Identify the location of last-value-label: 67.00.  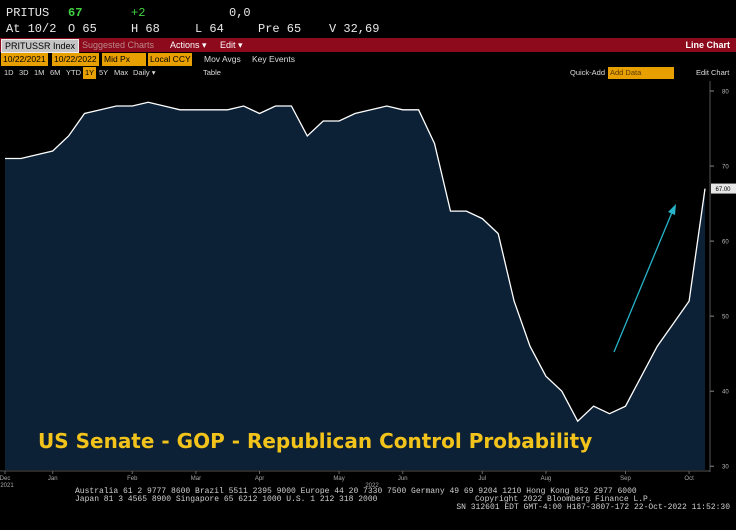
(723, 190).